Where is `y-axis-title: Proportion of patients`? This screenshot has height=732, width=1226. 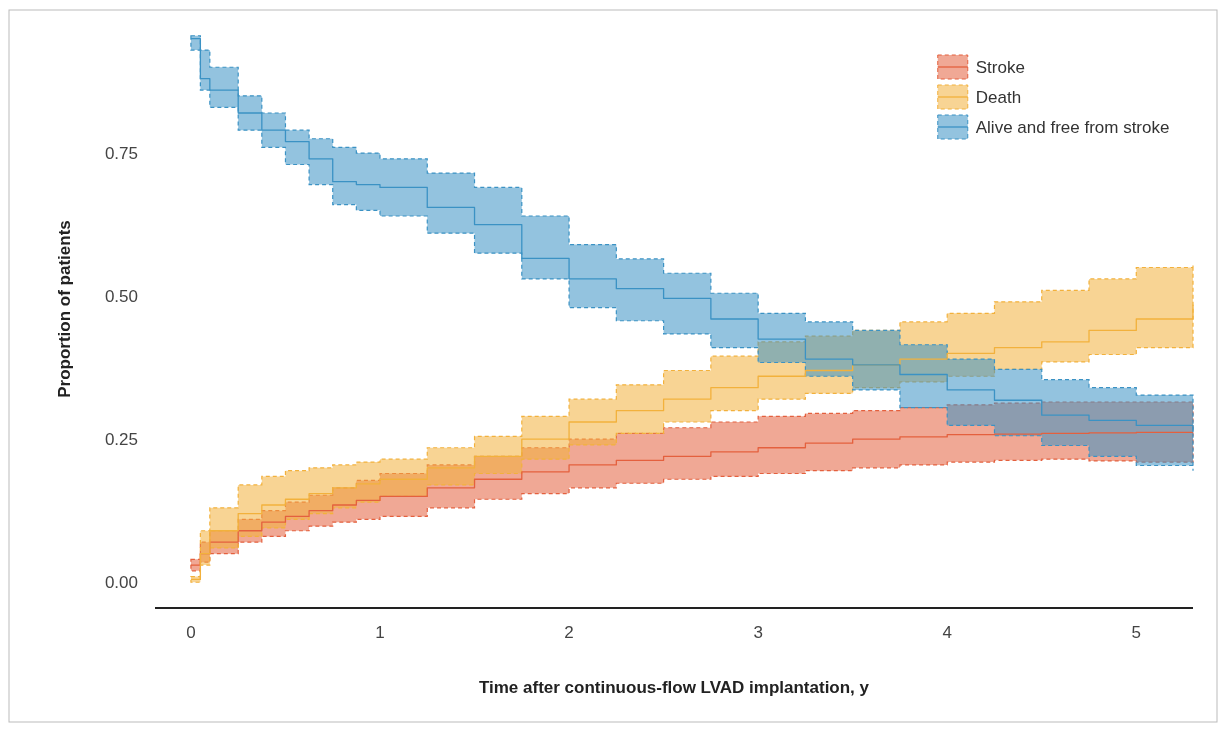
y-axis-title: Proportion of patients is located at coordinates (64, 309).